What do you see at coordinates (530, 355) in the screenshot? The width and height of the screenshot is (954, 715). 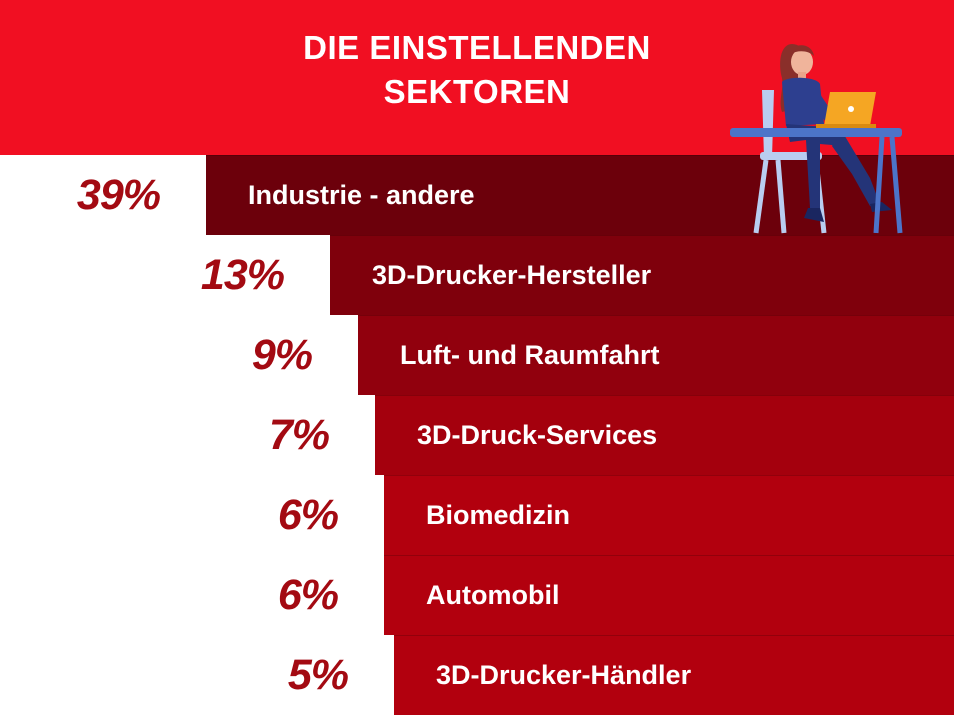 I see `bar-category-label: Luft- und Raumfahrt` at bounding box center [530, 355].